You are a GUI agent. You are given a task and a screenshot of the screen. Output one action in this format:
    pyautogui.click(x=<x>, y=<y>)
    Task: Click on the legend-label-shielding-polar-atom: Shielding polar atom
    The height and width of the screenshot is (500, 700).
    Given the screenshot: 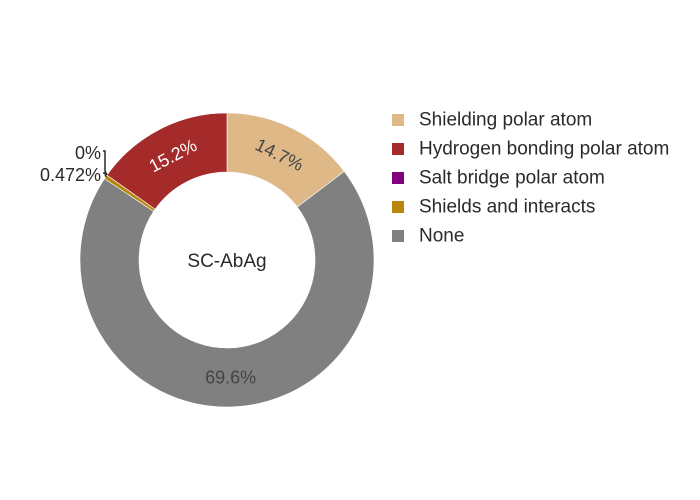 What is the action you would take?
    pyautogui.click(x=505, y=120)
    